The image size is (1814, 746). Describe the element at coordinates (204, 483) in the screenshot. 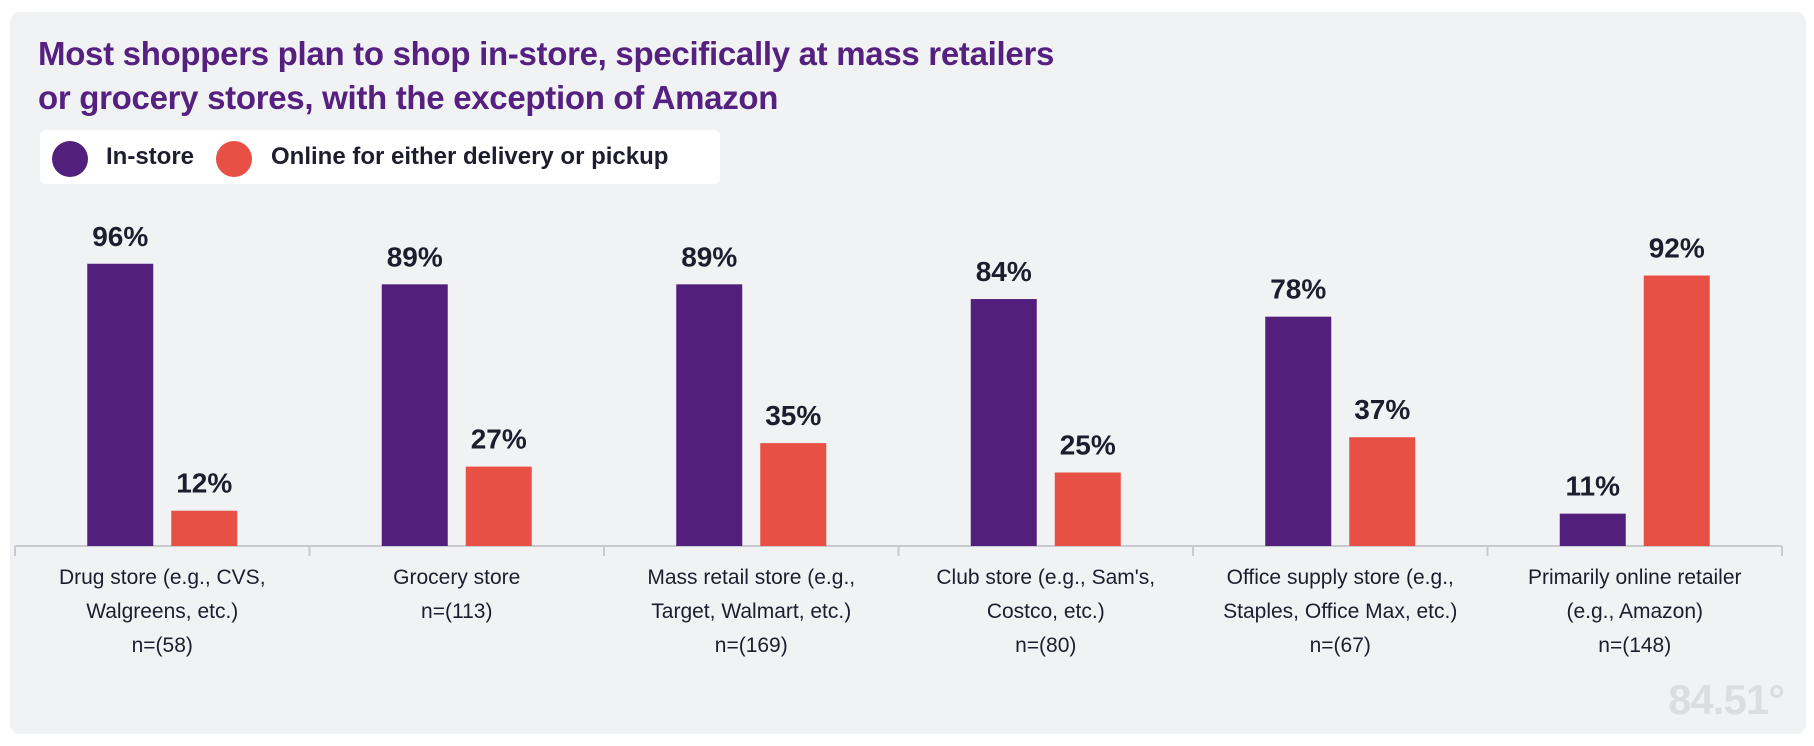

I see `value-label-online-for-1: 12%` at that location.